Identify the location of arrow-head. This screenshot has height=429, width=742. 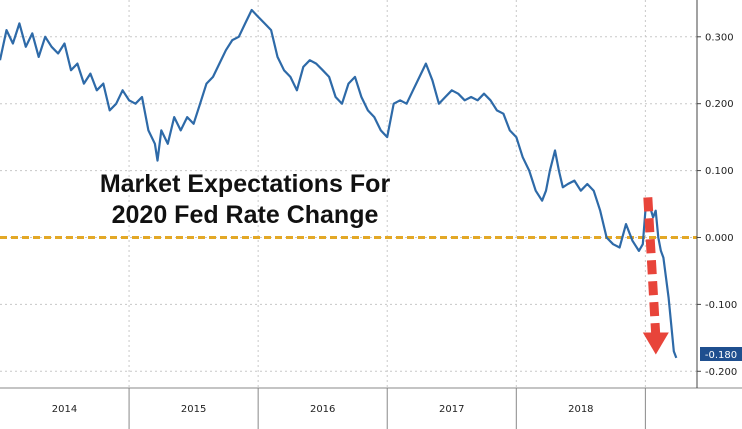
(655, 343).